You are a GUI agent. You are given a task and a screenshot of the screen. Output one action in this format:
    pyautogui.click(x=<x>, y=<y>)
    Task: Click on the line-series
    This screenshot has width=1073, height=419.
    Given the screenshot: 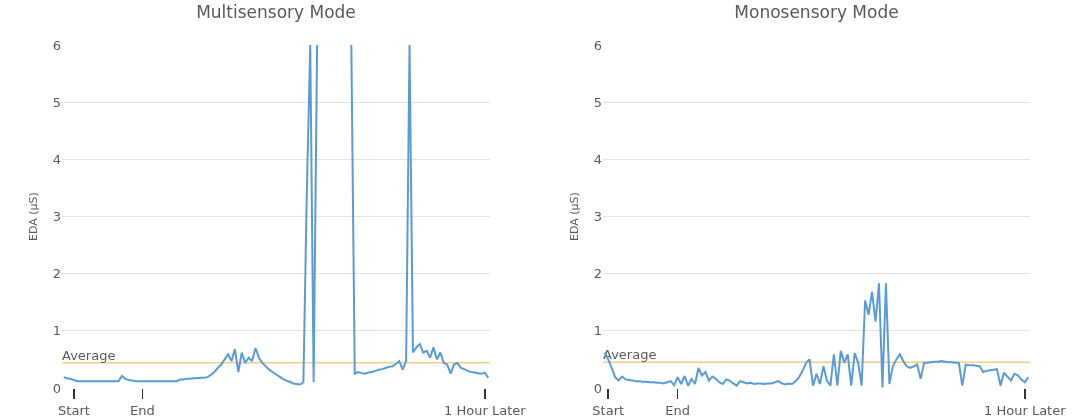 What is the action you would take?
    pyautogui.click(x=816, y=335)
    